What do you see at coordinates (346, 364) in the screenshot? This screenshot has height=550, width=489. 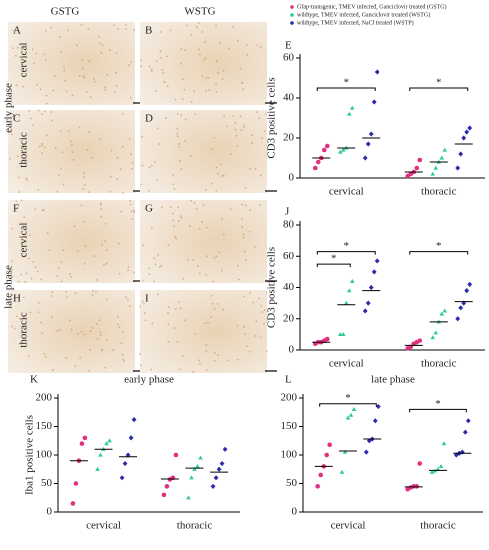 I see `x-tick-label: cervical` at bounding box center [346, 364].